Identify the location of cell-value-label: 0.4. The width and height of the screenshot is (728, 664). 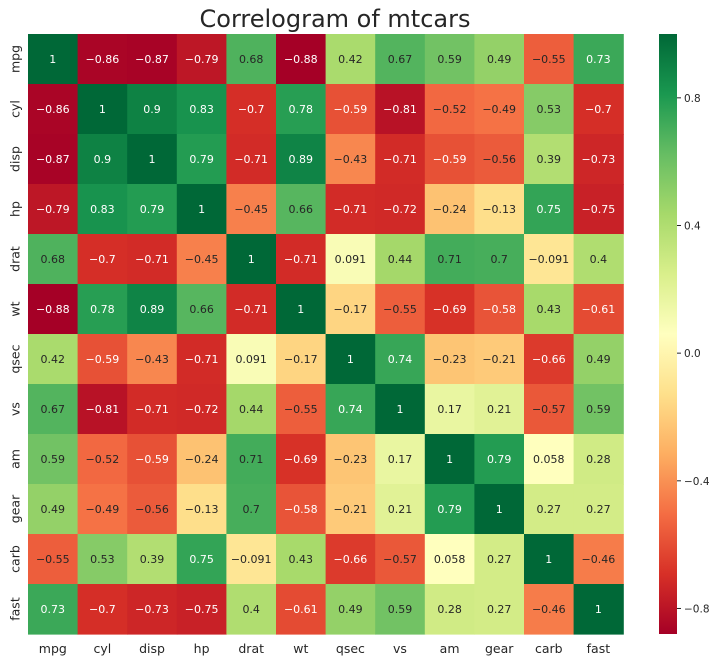
(599, 259).